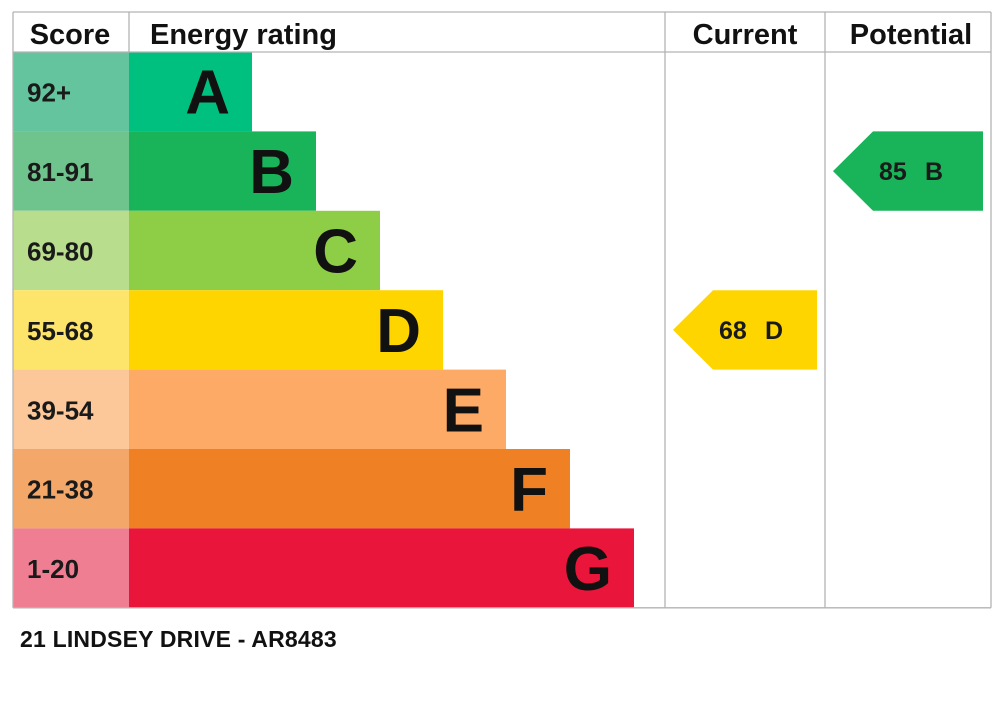 The image size is (1000, 707). What do you see at coordinates (53, 569) in the screenshot?
I see `score-range-label: 1-20` at bounding box center [53, 569].